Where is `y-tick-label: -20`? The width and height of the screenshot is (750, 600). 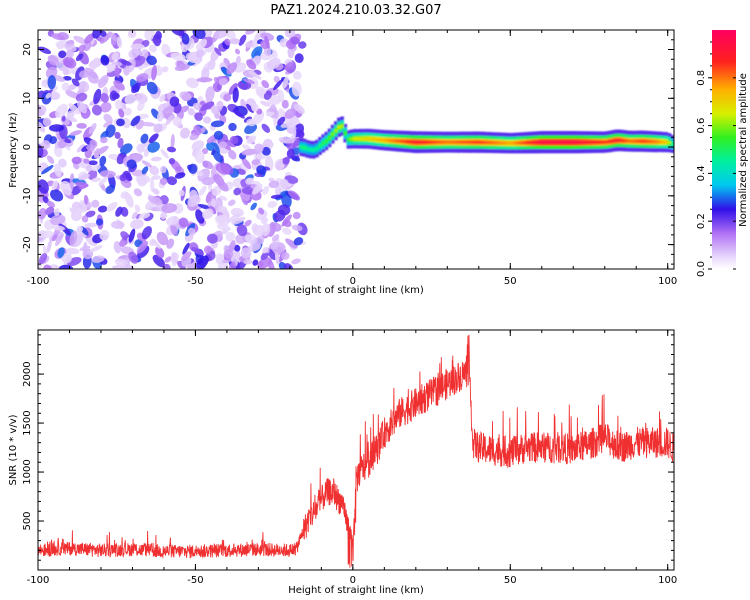 y-tick-label: -20 is located at coordinates (27, 244).